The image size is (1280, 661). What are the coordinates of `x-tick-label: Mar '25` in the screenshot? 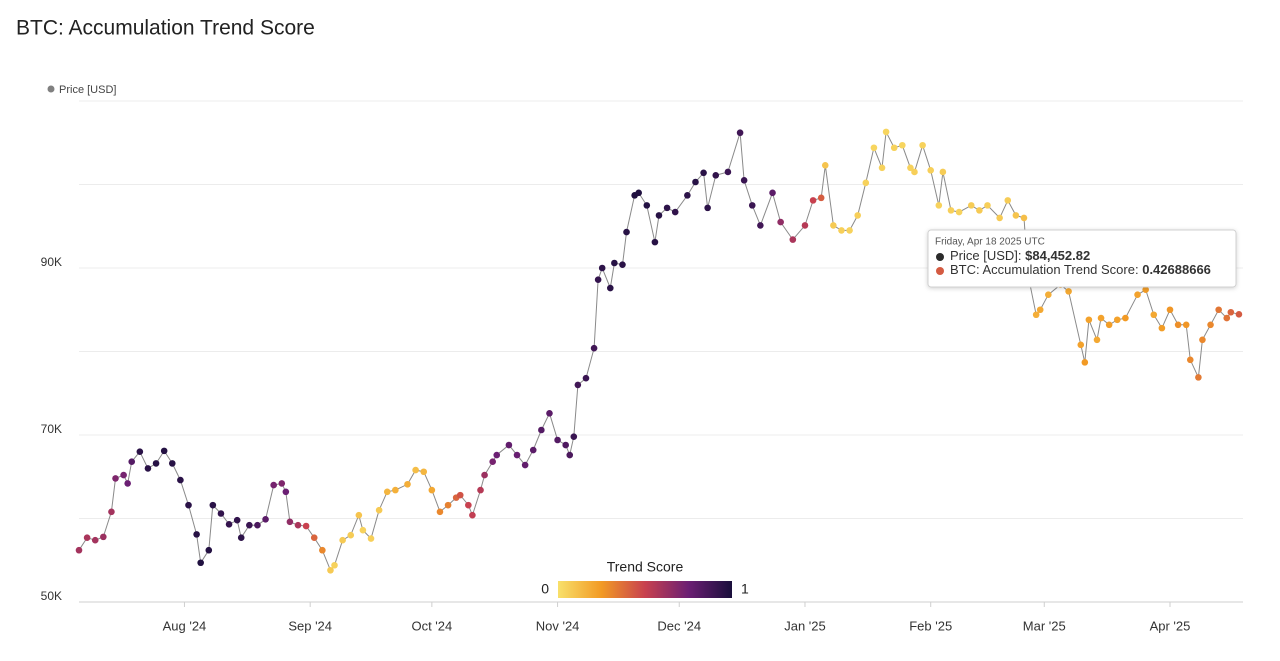 It's located at (1044, 625).